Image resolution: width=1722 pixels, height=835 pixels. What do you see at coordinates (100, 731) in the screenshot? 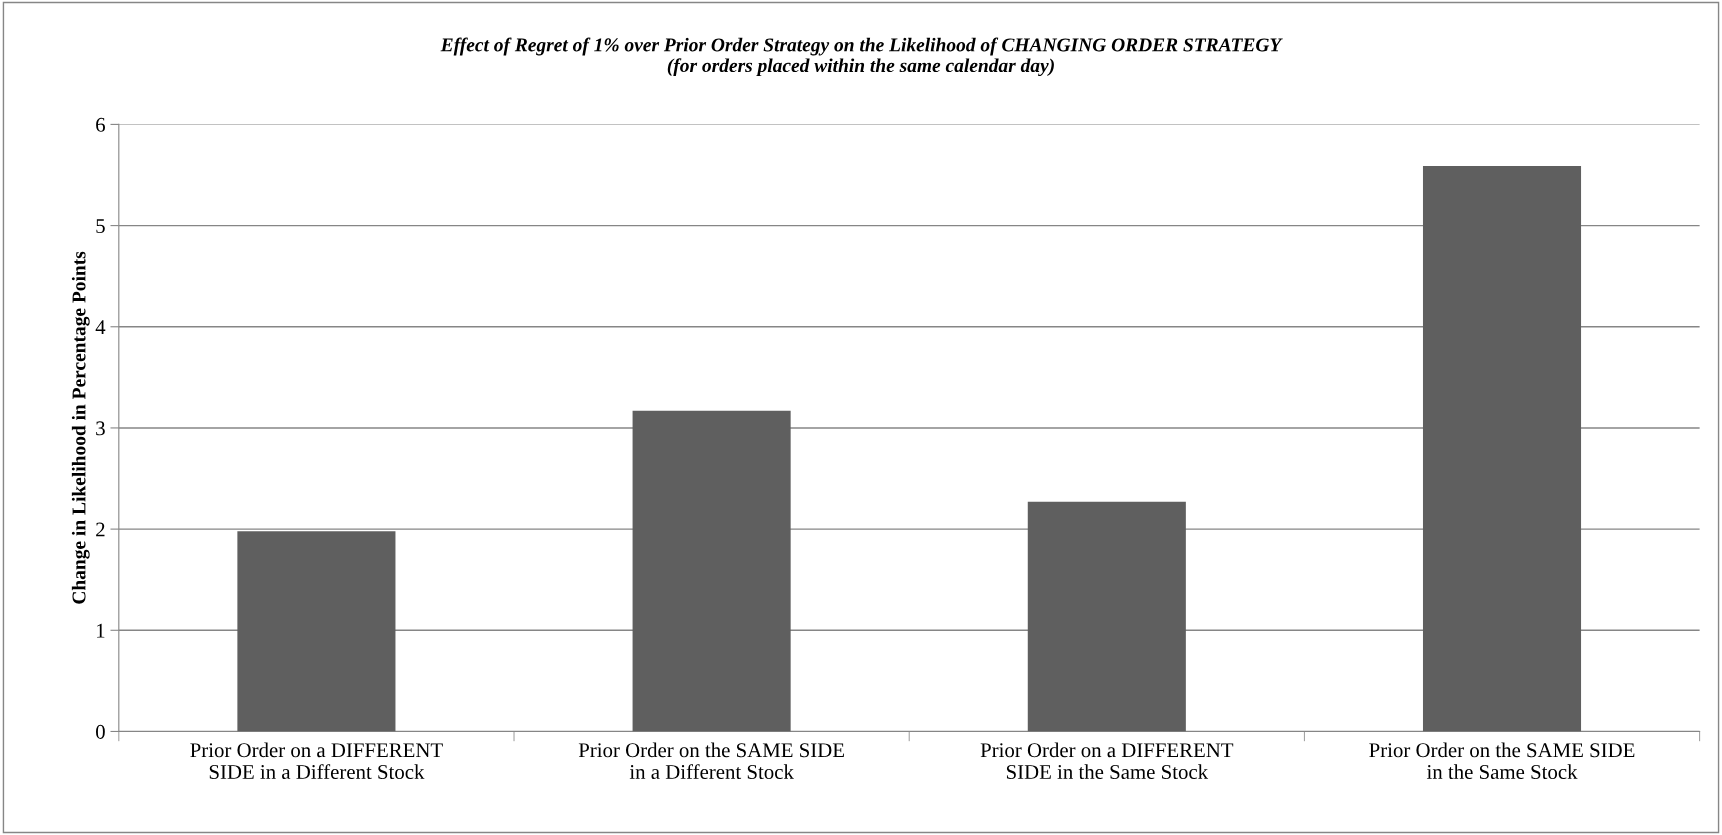
I see `y-tick-label: 0` at bounding box center [100, 731].